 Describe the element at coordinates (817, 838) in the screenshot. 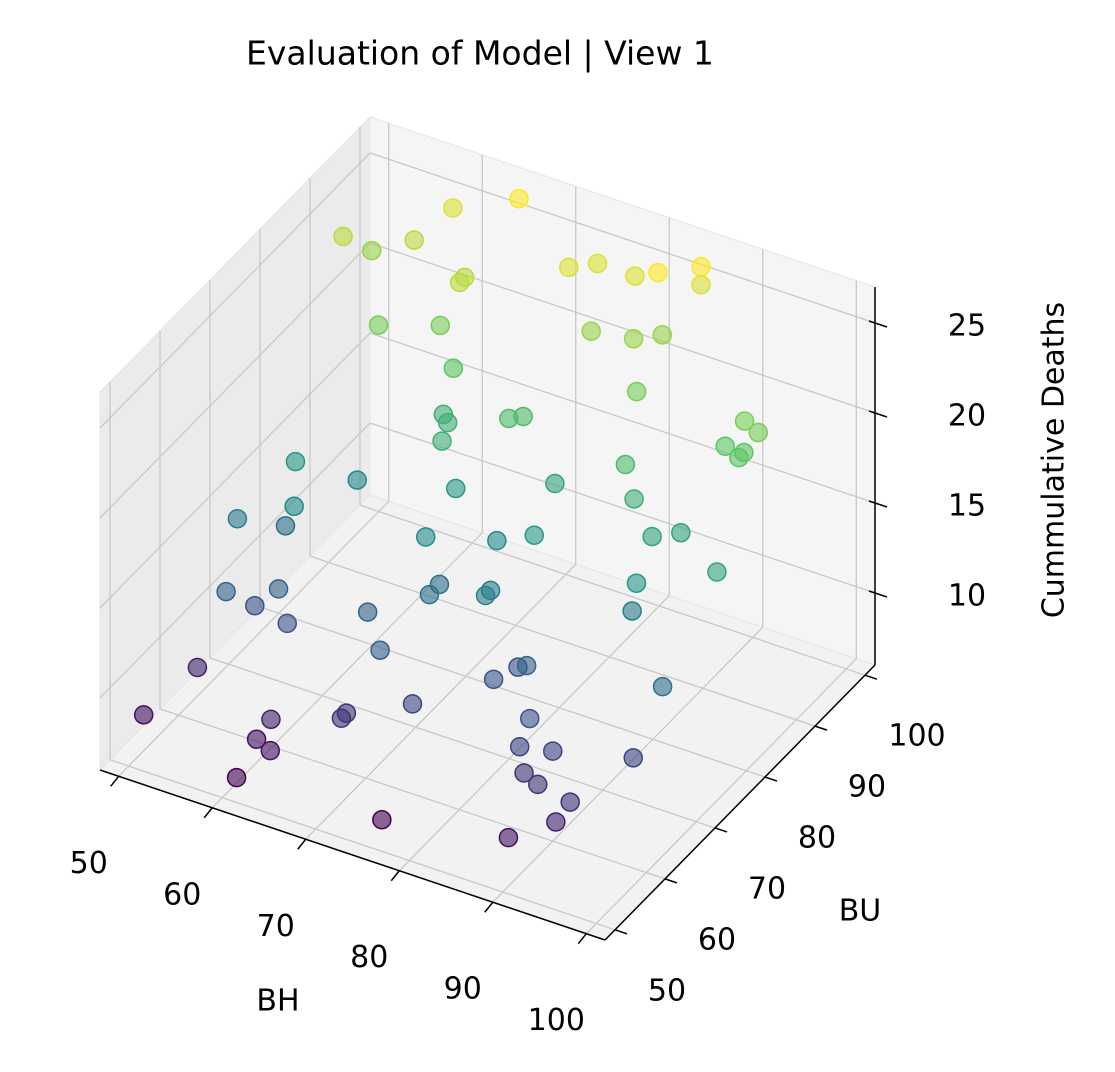

I see `y-tick-label: 80` at that location.